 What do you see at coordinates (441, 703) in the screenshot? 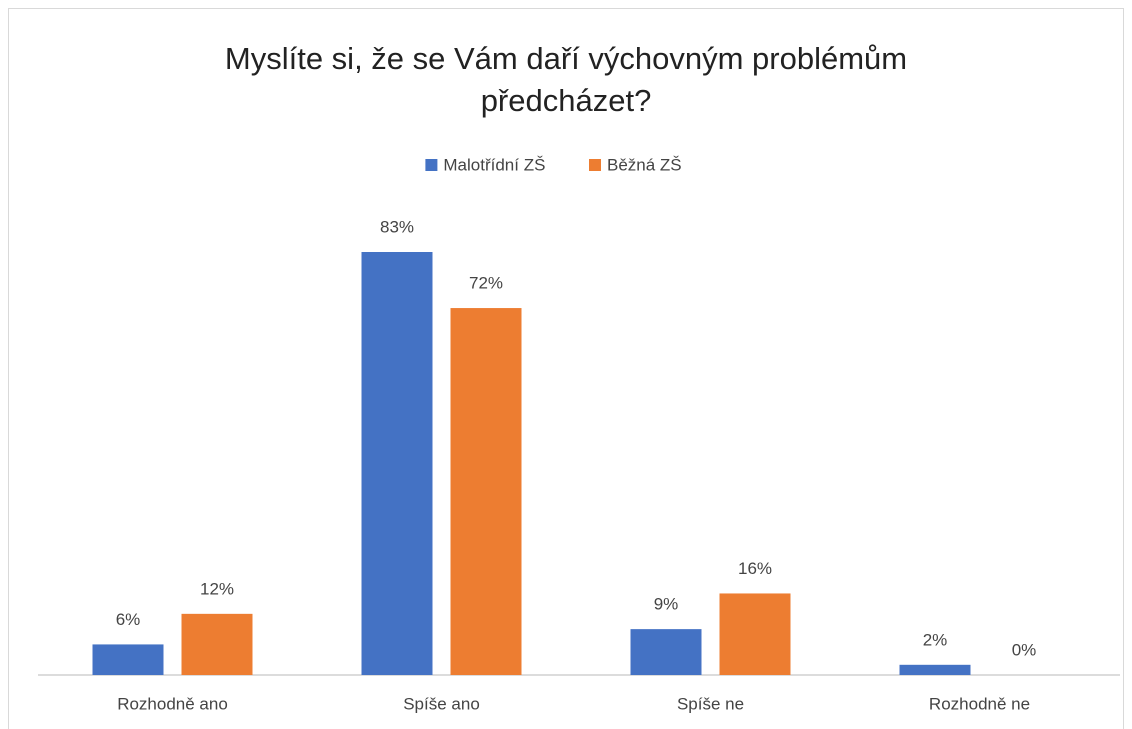
I see `x-tick-label: Spíše ano` at bounding box center [441, 703].